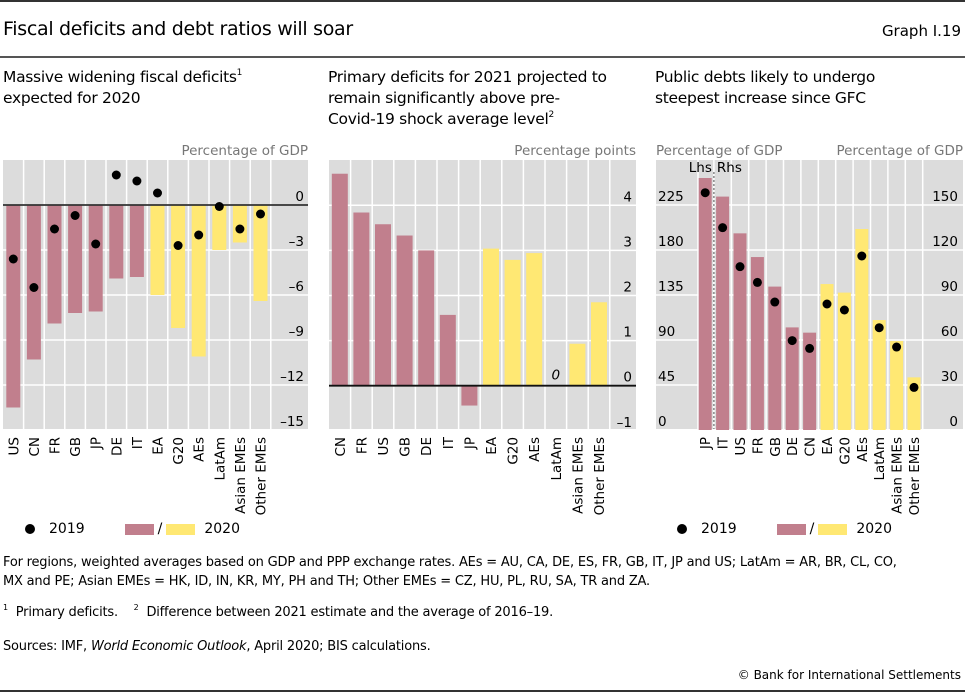  What do you see at coordinates (482, 57) in the screenshot?
I see `header-rule` at bounding box center [482, 57].